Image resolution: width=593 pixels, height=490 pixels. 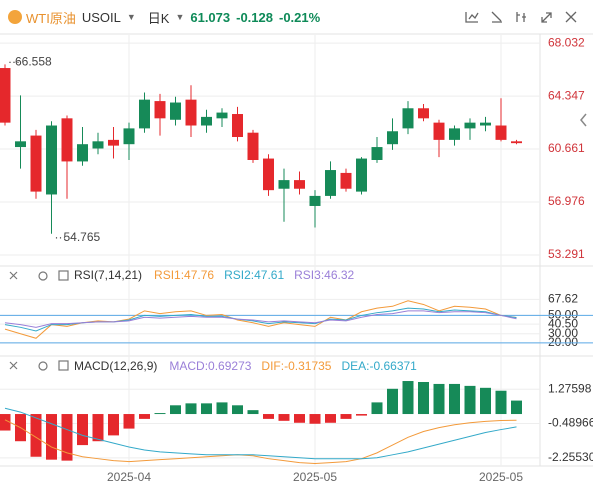 What do you see at coordinates (61, 237) in the screenshot?
I see `min-marker: ···` at bounding box center [61, 237].